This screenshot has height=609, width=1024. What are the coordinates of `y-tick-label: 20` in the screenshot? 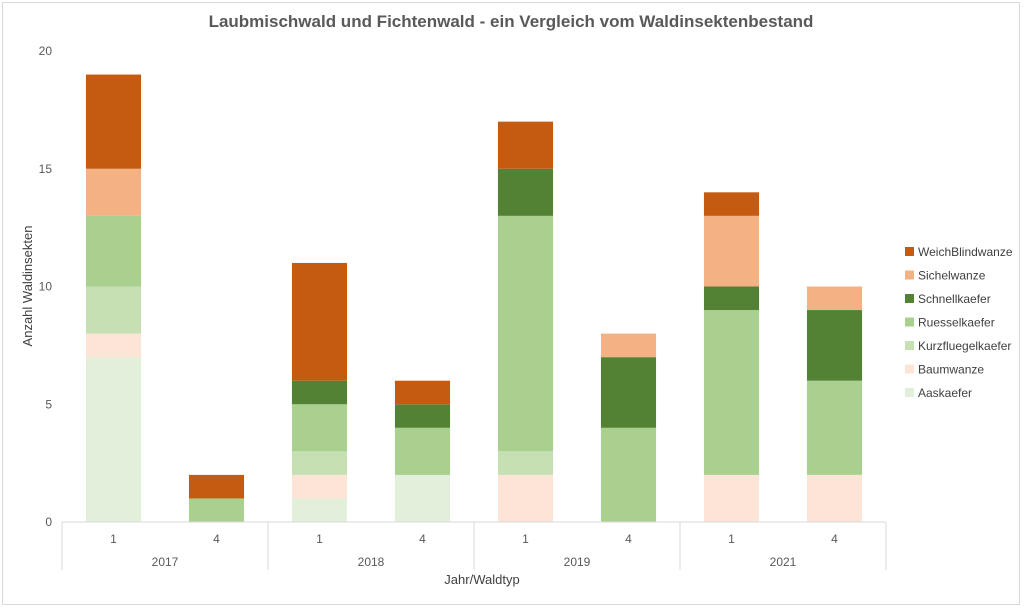 It's located at (46, 51).